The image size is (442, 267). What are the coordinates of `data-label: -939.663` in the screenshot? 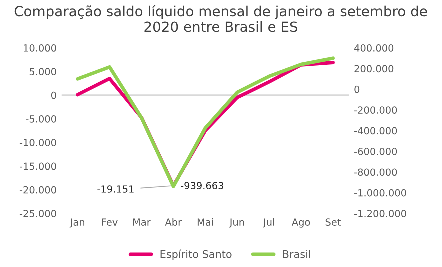 It's located at (202, 186).